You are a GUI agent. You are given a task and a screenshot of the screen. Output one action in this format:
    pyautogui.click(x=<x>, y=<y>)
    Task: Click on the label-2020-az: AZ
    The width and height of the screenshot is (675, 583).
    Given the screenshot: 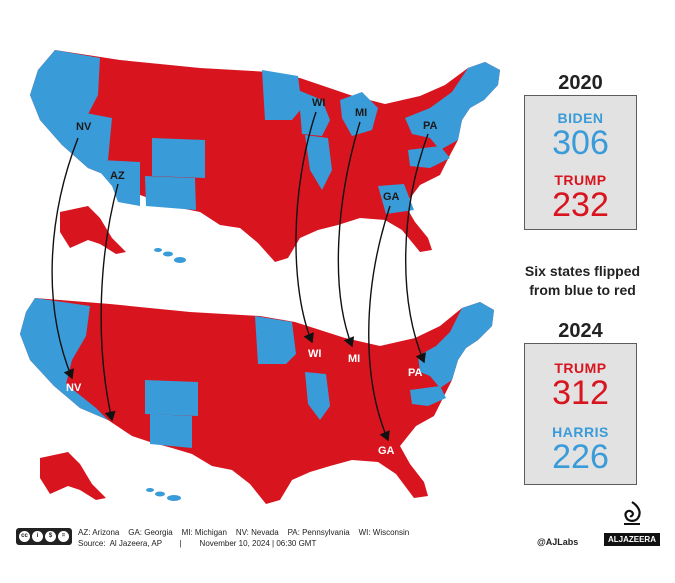 What is the action you would take?
    pyautogui.click(x=117, y=176)
    